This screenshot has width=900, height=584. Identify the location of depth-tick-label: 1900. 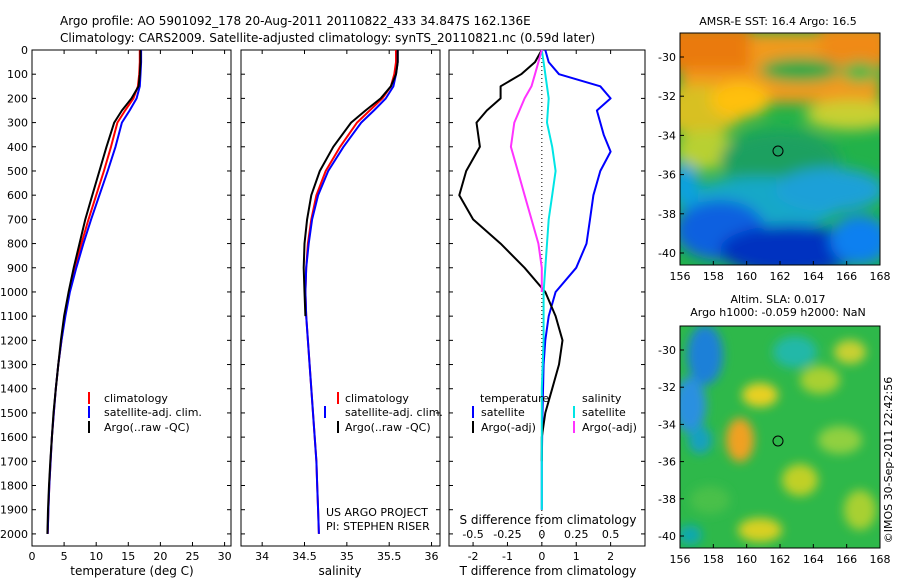
(14, 510).